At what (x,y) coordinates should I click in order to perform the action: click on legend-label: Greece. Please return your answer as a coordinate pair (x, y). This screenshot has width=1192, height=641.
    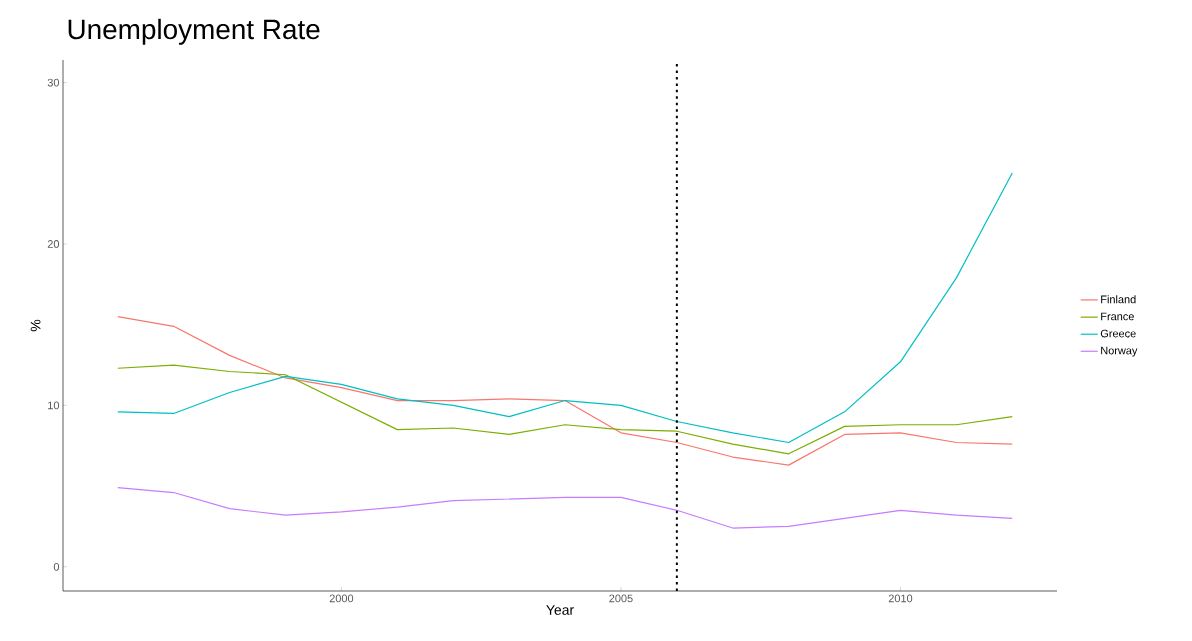
    Looking at the image, I should click on (1118, 333).